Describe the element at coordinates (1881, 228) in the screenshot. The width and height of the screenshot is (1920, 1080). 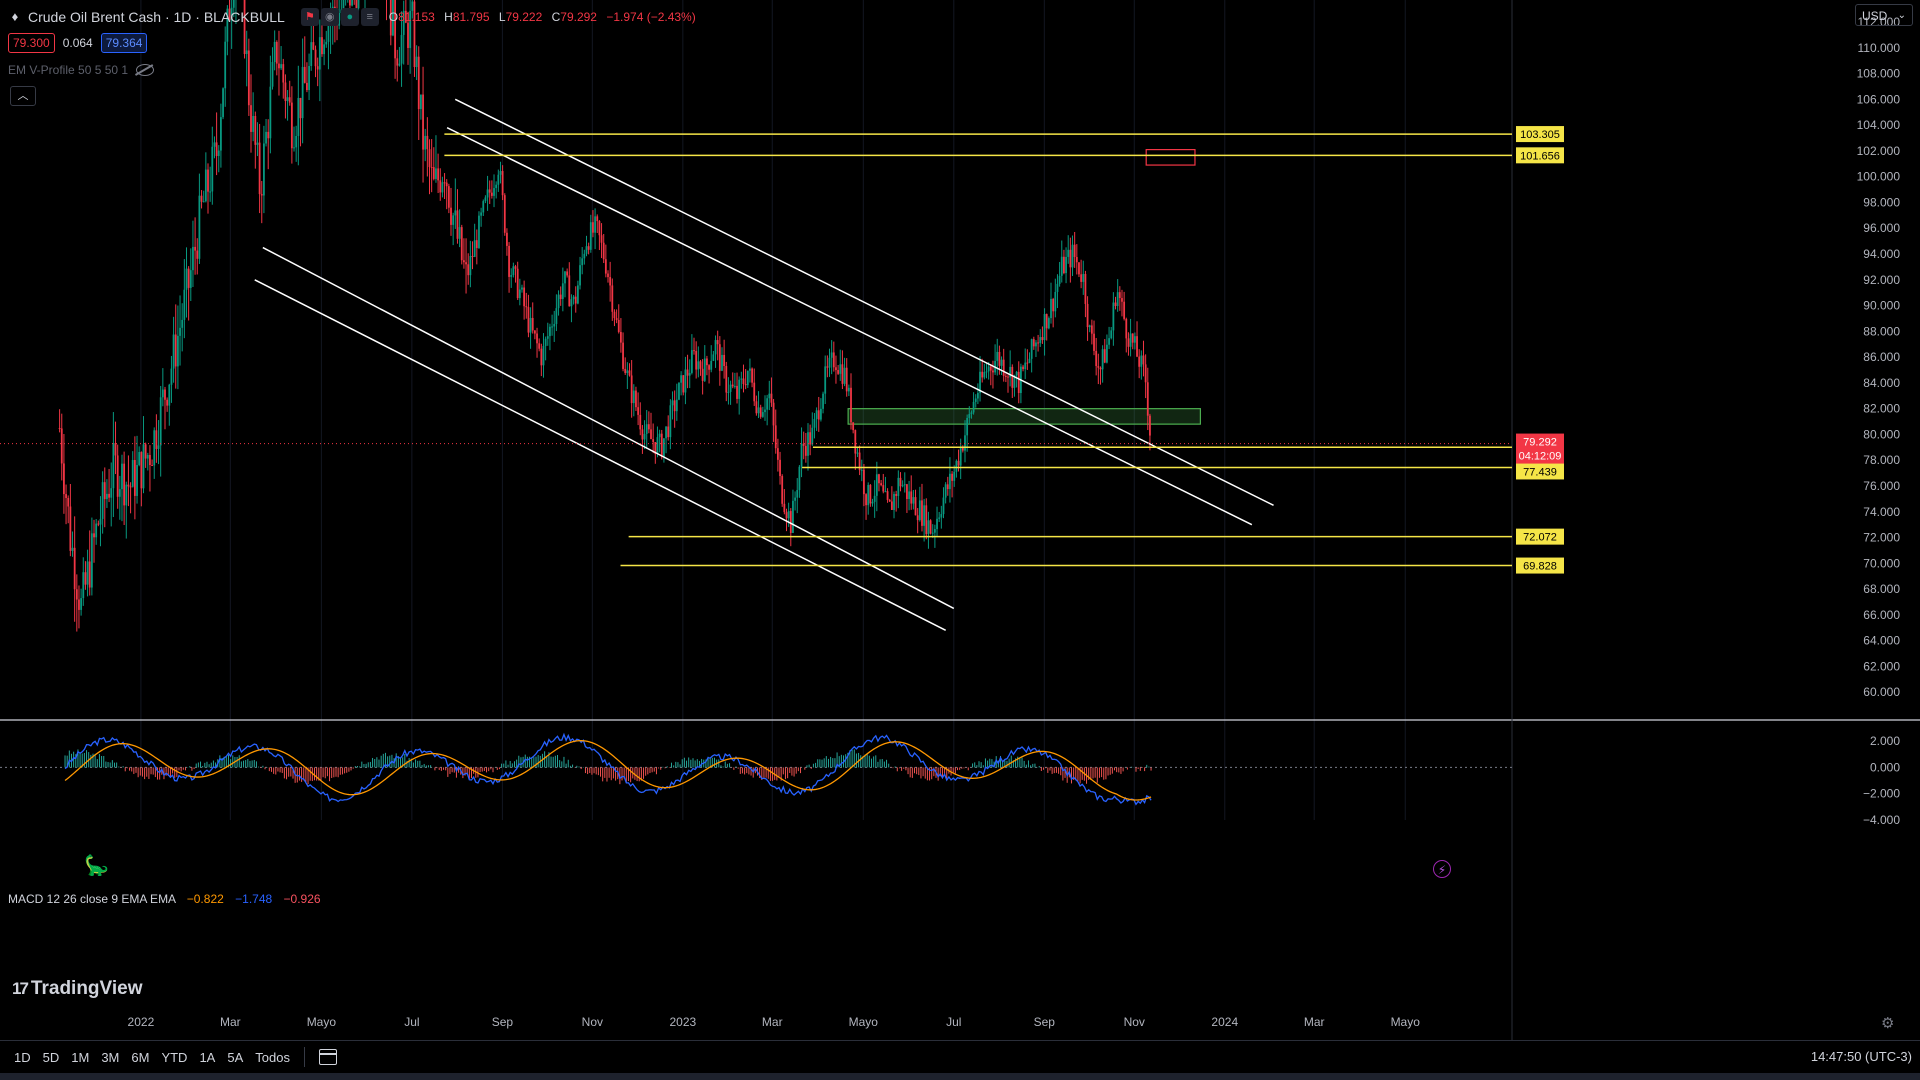
I see `price-tick: 96.000` at that location.